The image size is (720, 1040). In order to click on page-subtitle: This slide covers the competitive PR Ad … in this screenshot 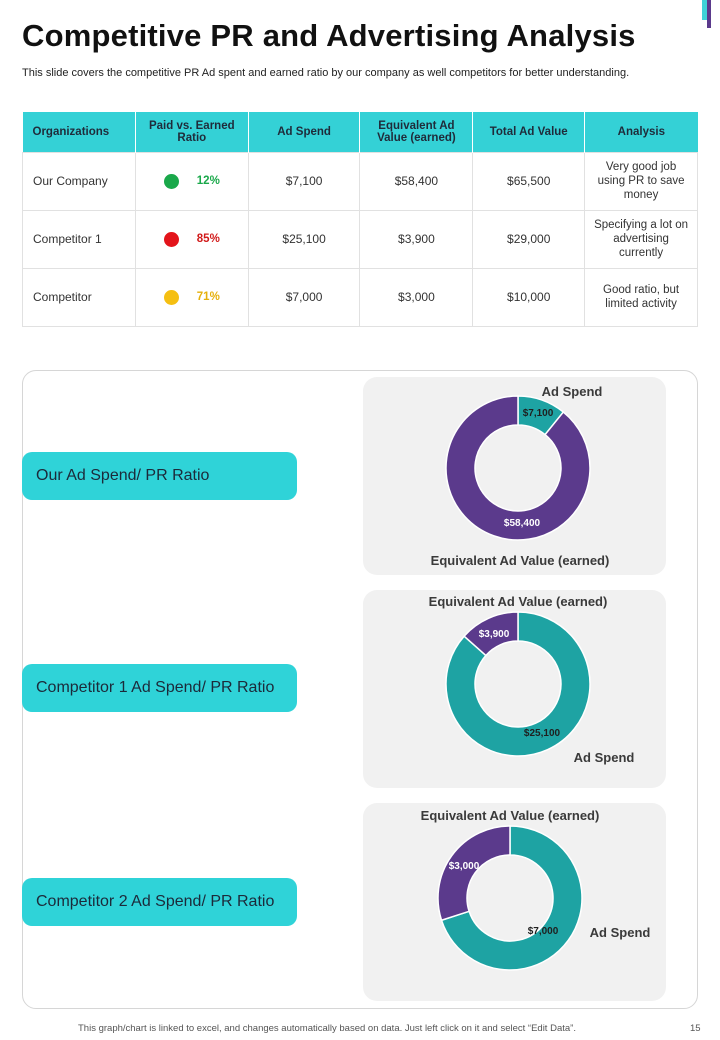, I will do `click(326, 73)`.